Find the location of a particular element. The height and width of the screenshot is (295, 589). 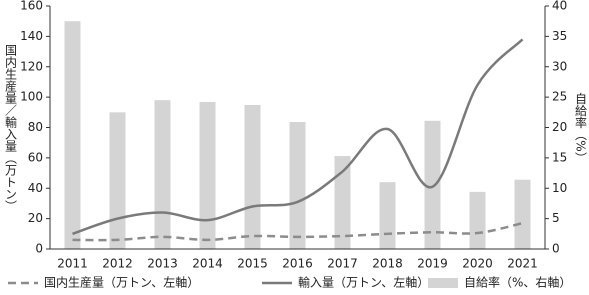

x-tick-label: 2021 is located at coordinates (522, 264).